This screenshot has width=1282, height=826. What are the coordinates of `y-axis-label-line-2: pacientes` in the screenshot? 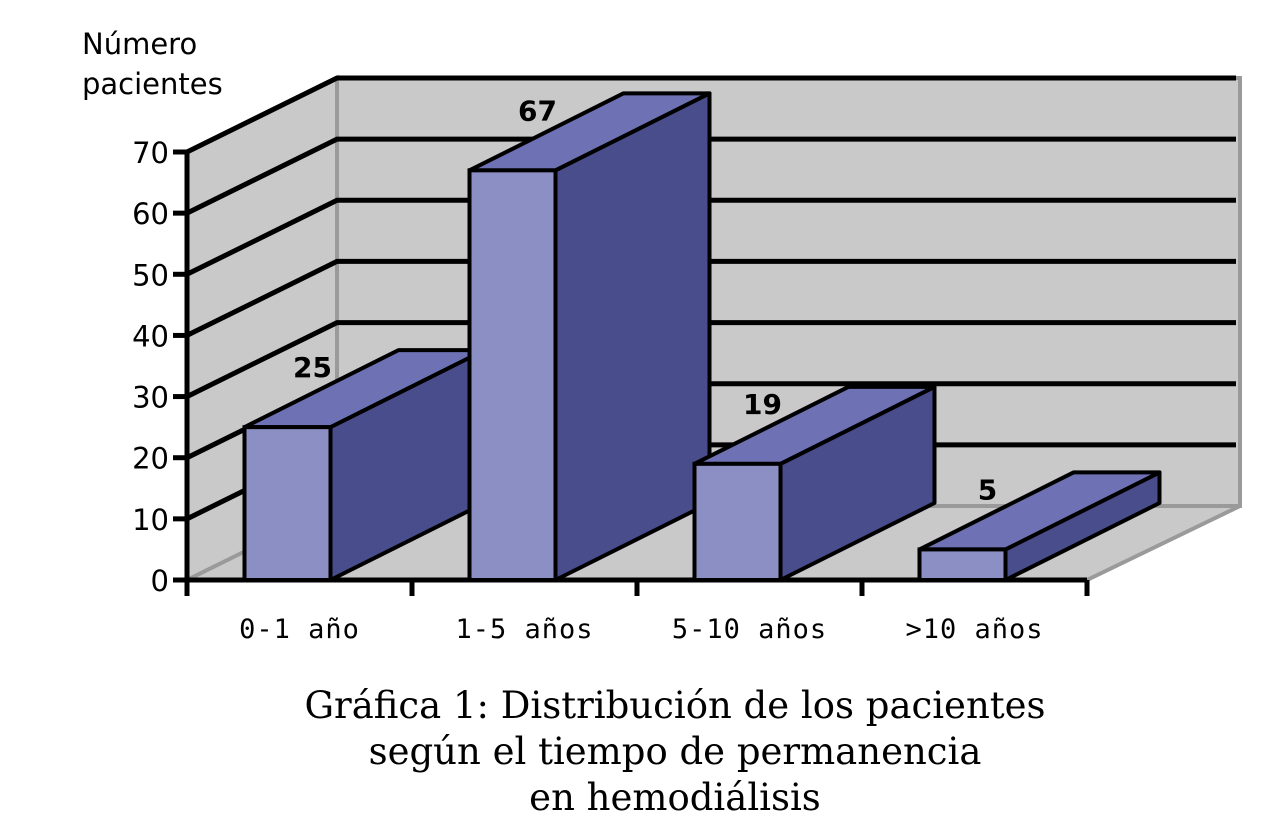 It's located at (152, 84).